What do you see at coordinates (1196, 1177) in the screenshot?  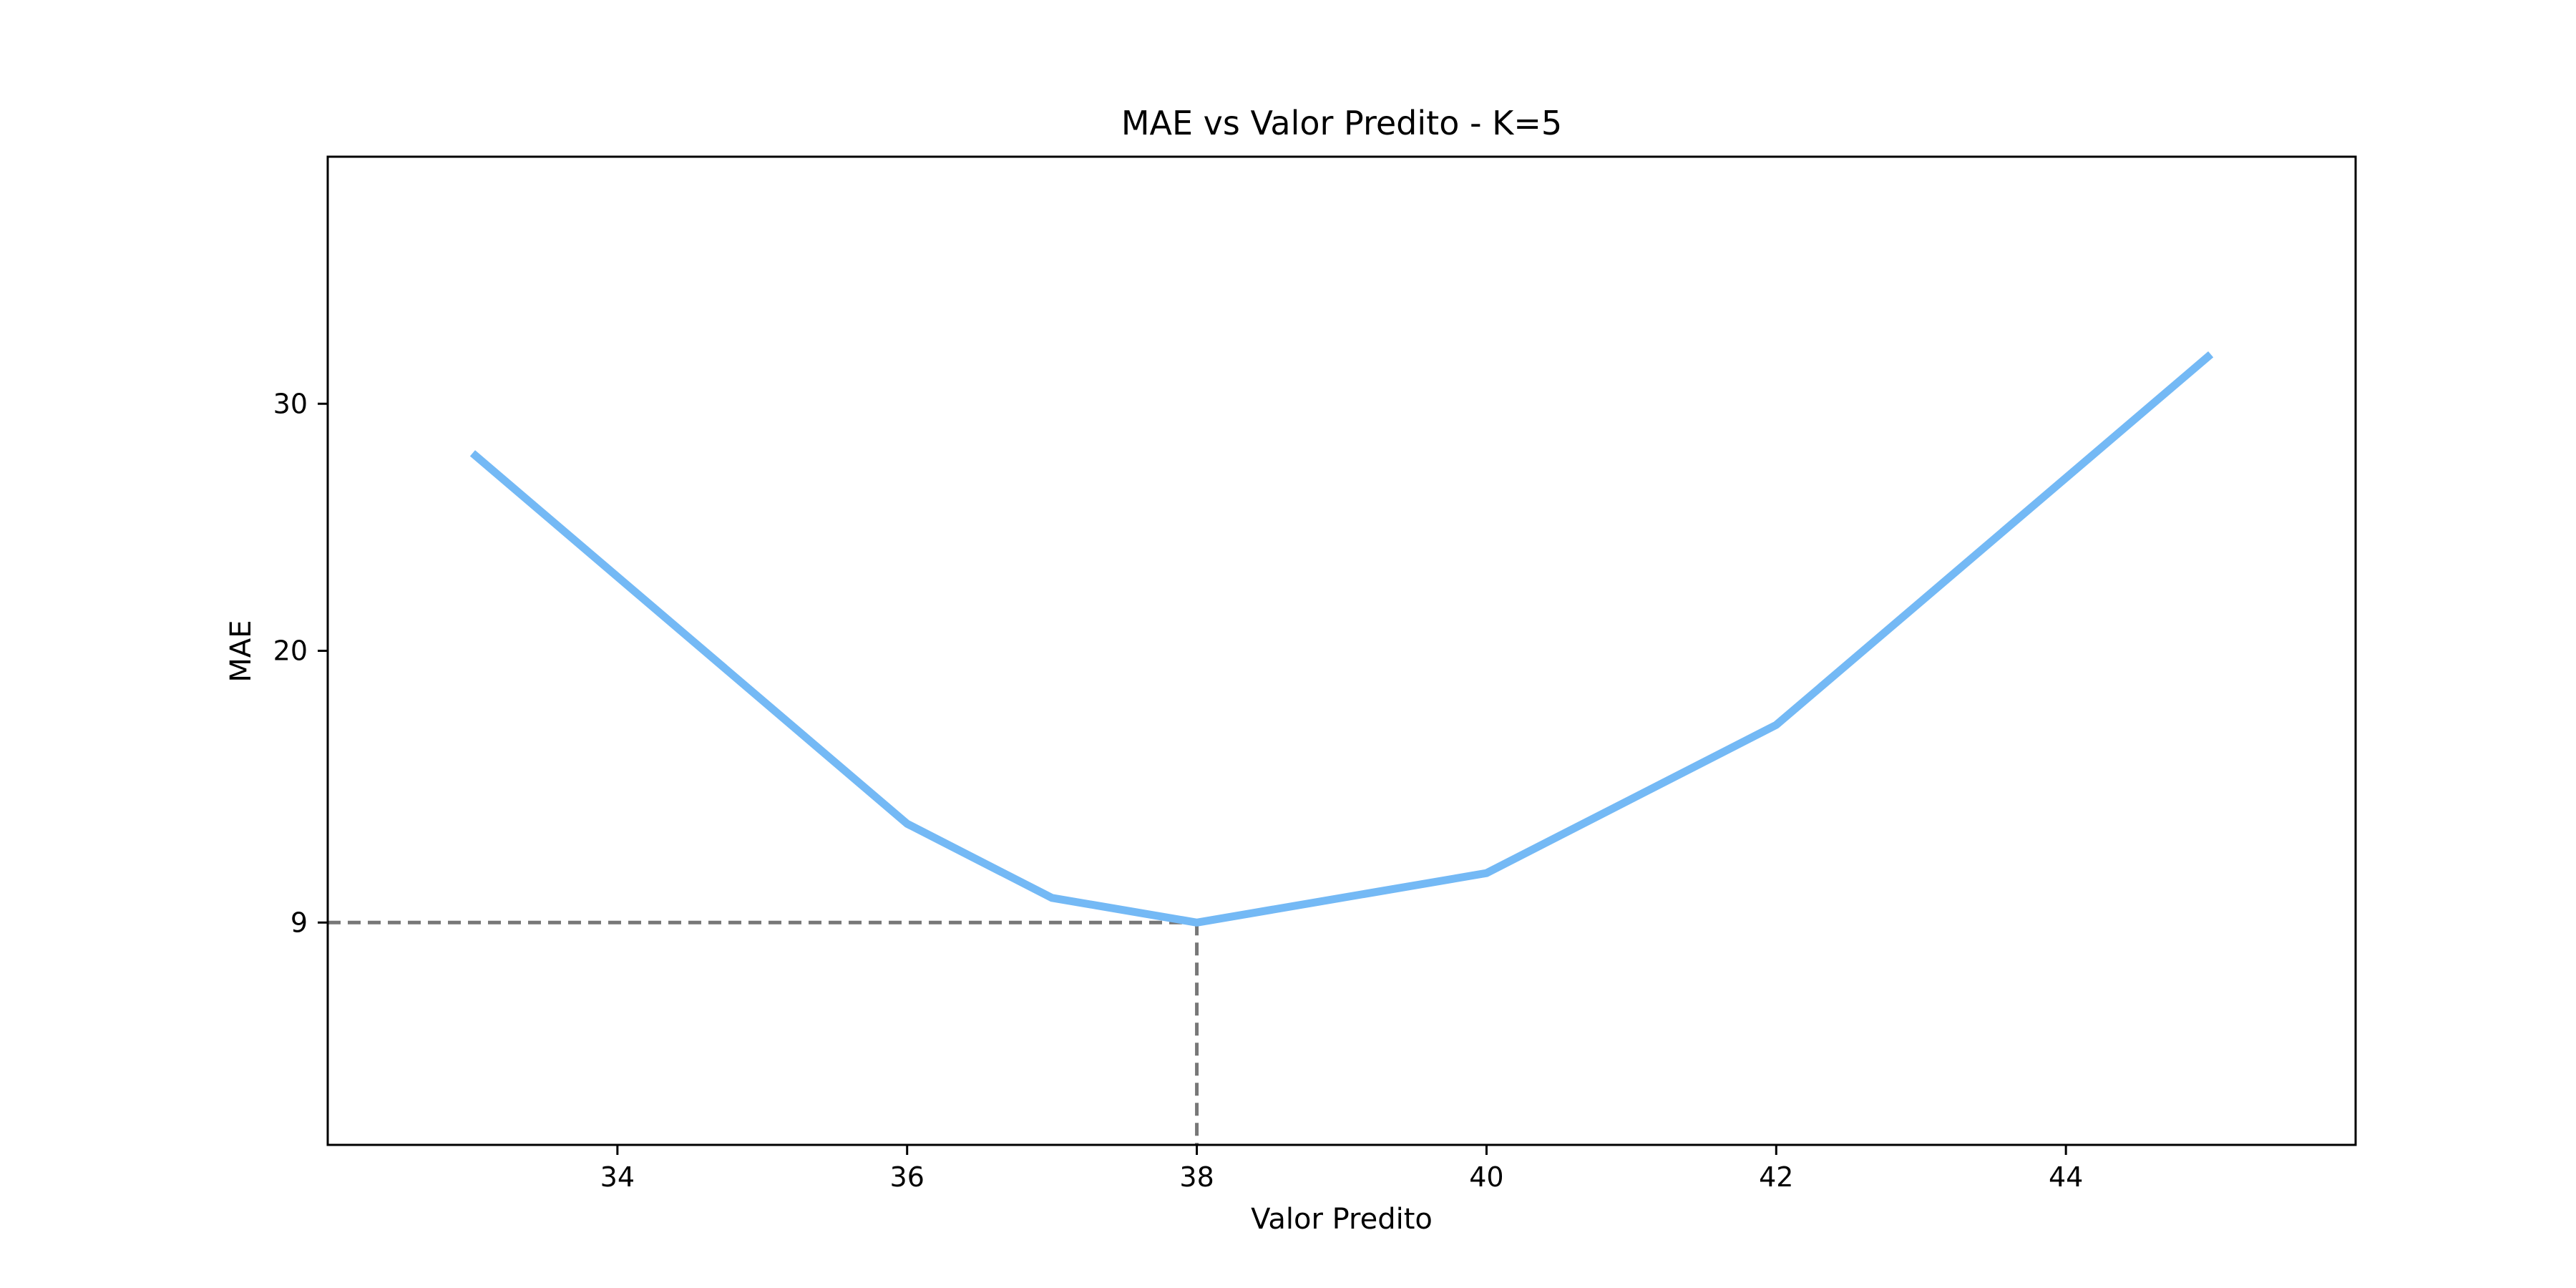 I see `x-tick-label: 38` at bounding box center [1196, 1177].